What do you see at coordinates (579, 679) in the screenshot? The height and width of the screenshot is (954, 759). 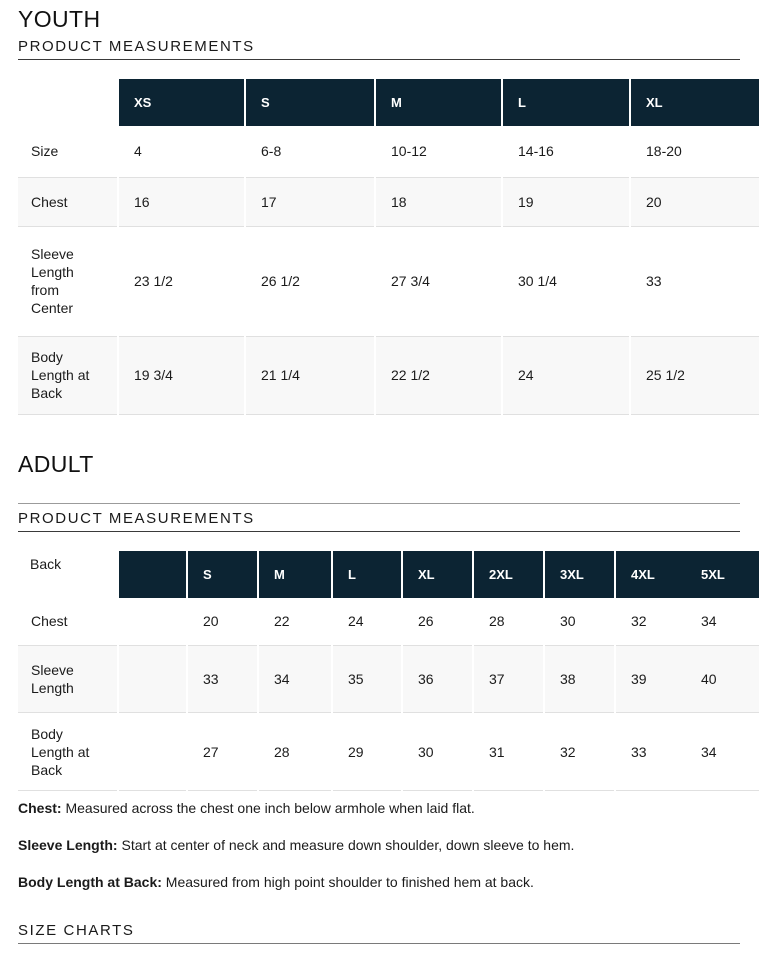 I see `measurement-cell: 38` at bounding box center [579, 679].